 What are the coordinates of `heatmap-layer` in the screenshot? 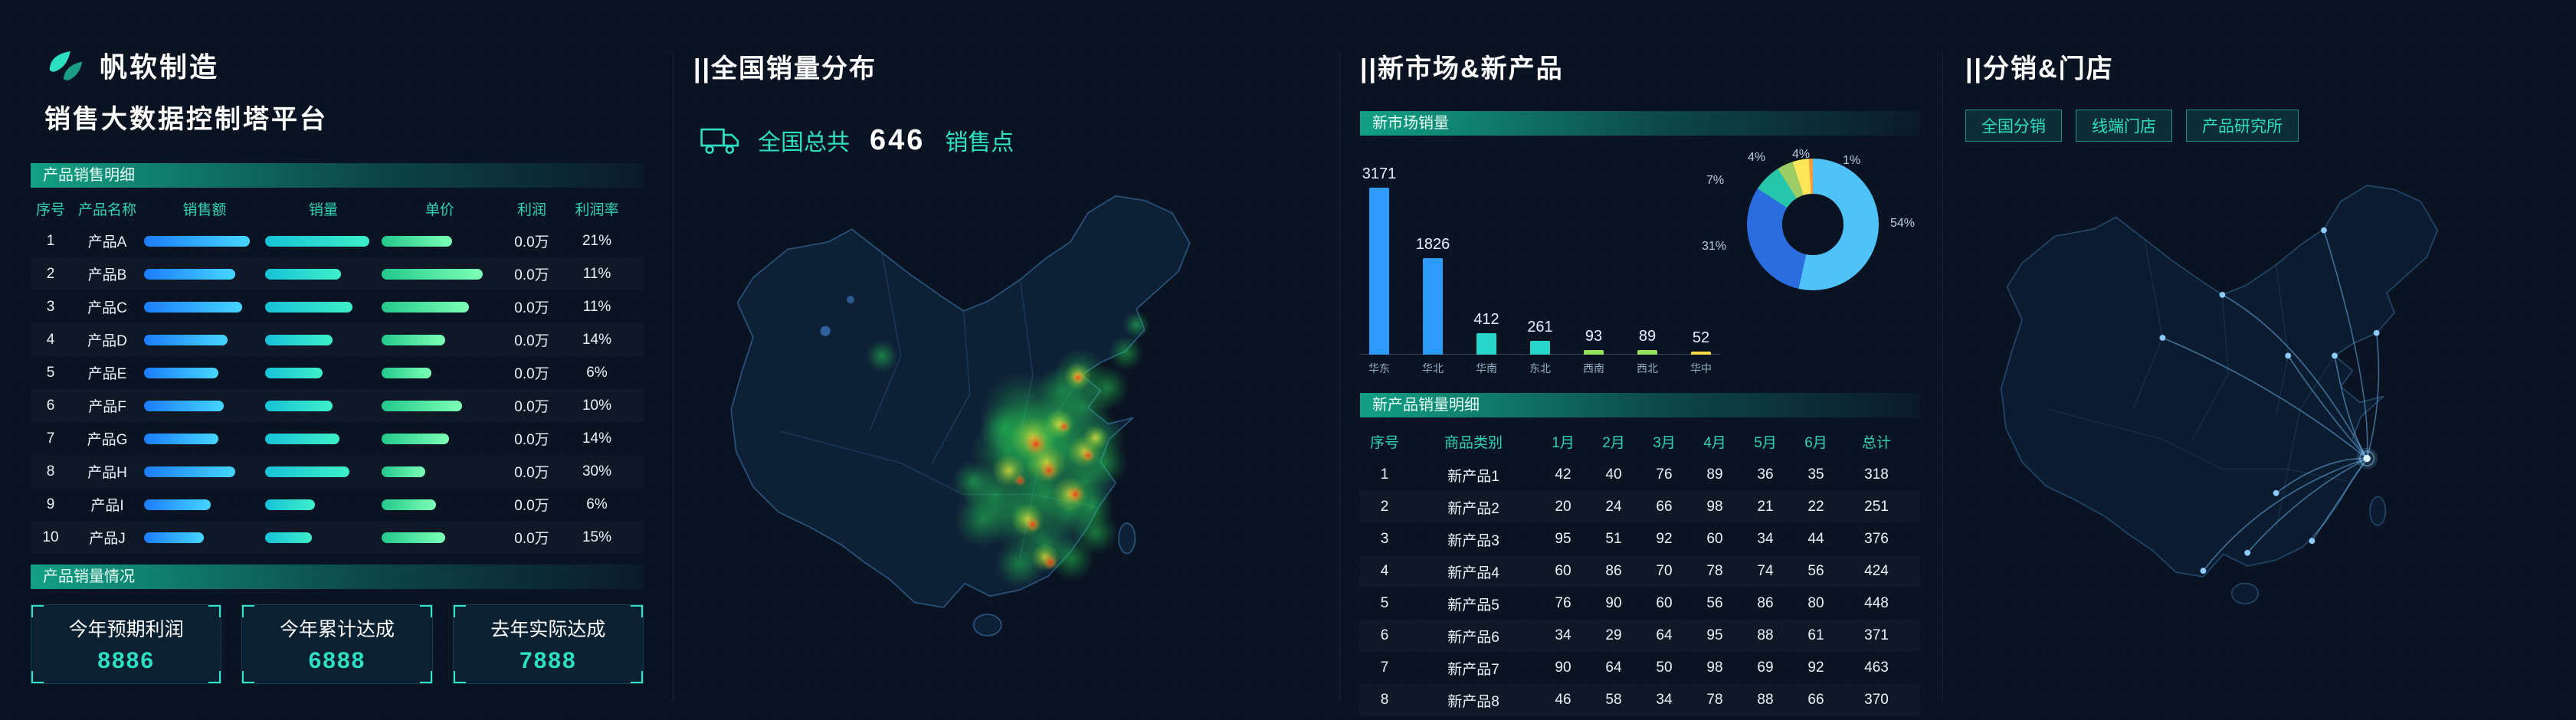 It's located at (985, 442).